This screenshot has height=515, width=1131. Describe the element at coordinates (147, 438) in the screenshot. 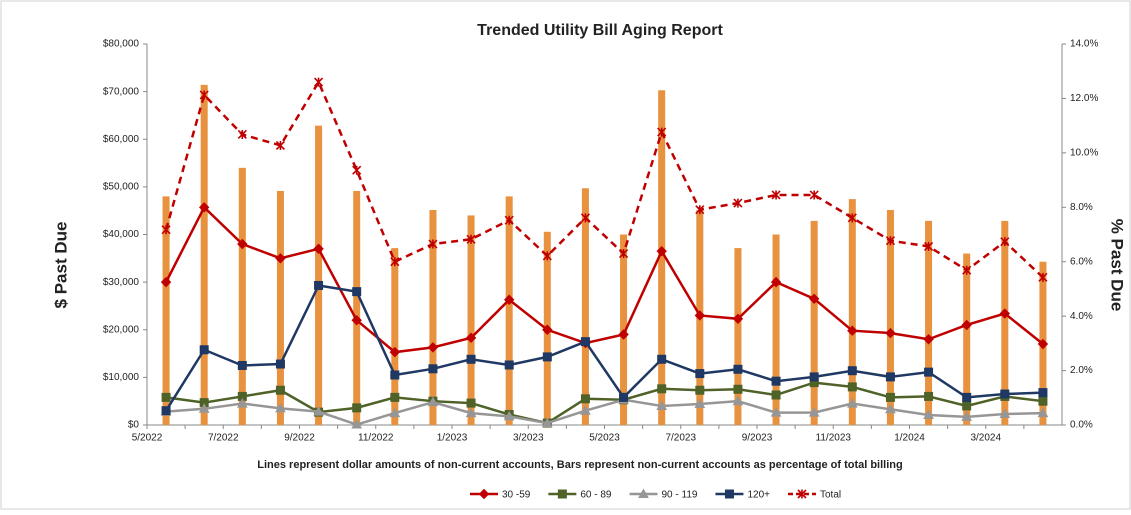

I see `x-tick-label: 5/2022` at that location.